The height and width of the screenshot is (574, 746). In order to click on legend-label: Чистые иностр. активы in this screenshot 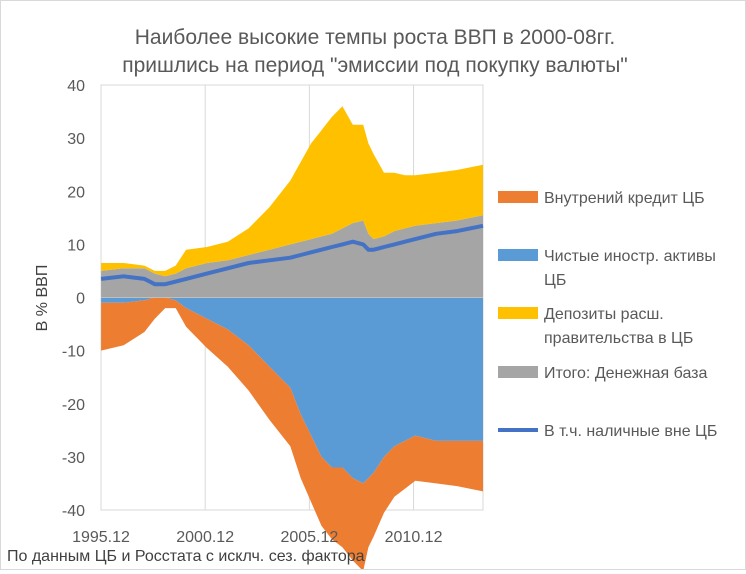, I will do `click(630, 256)`.